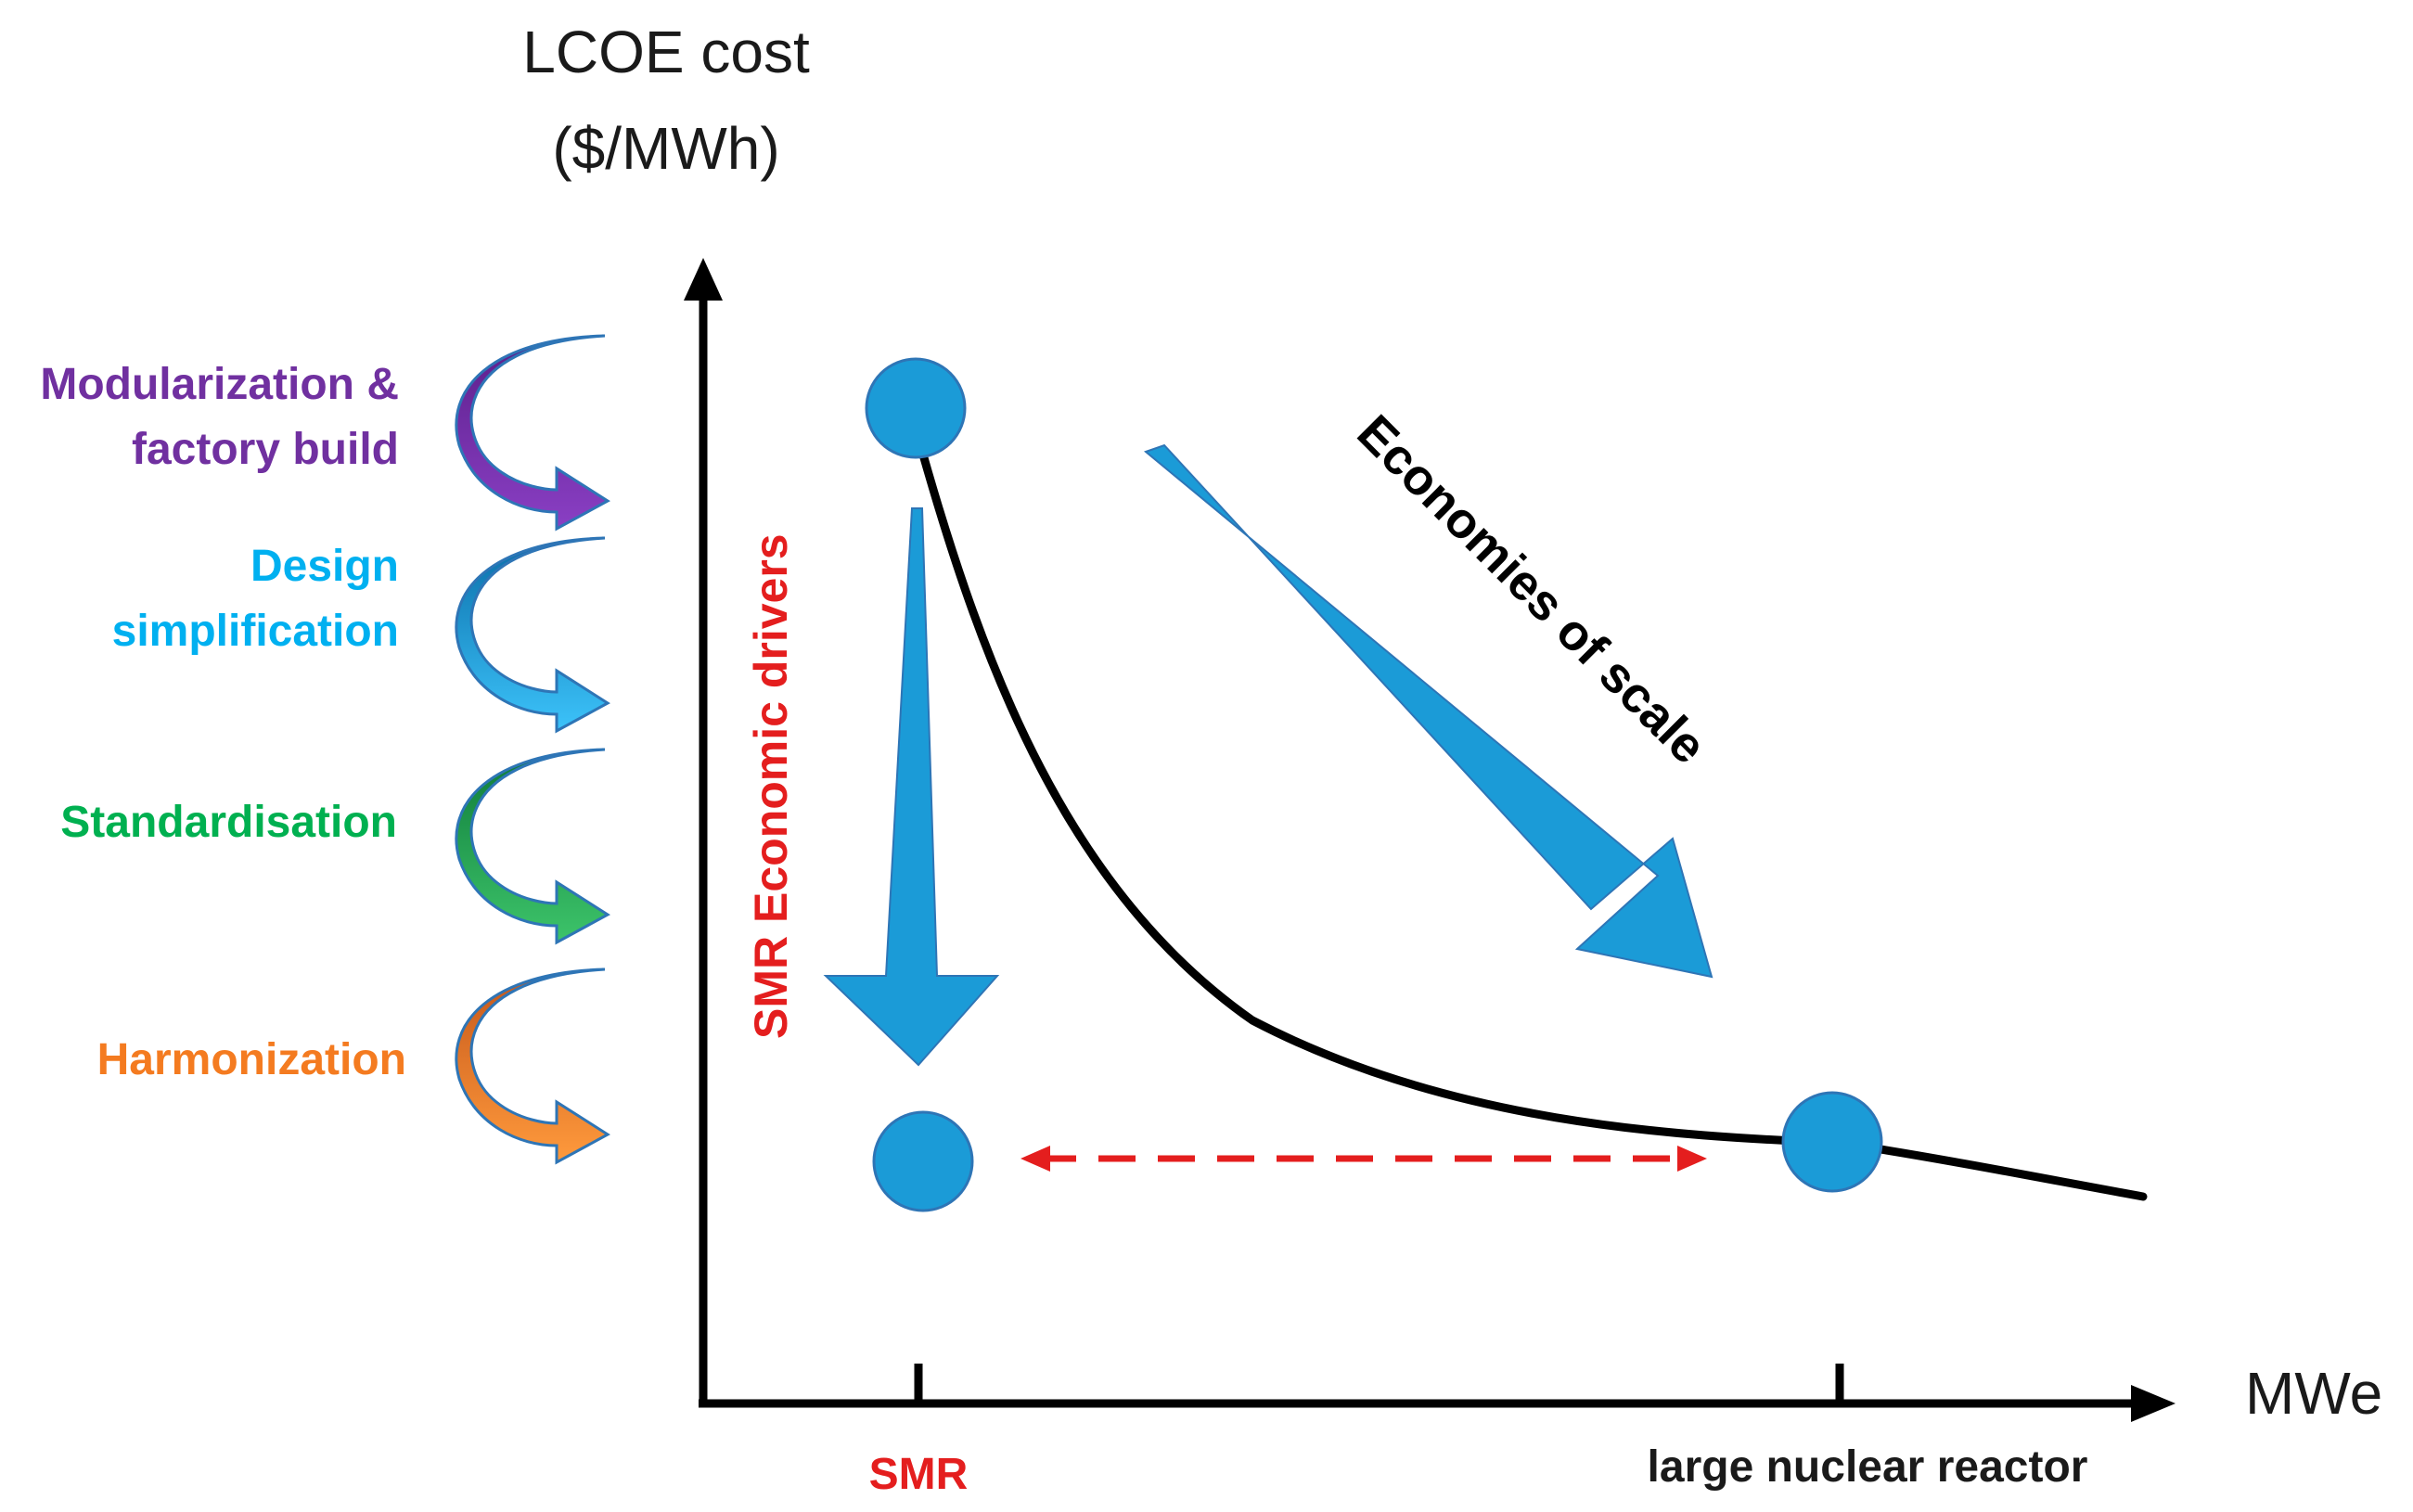  What do you see at coordinates (252, 1059) in the screenshot?
I see `driver-label-harmonization: Harmonization` at bounding box center [252, 1059].